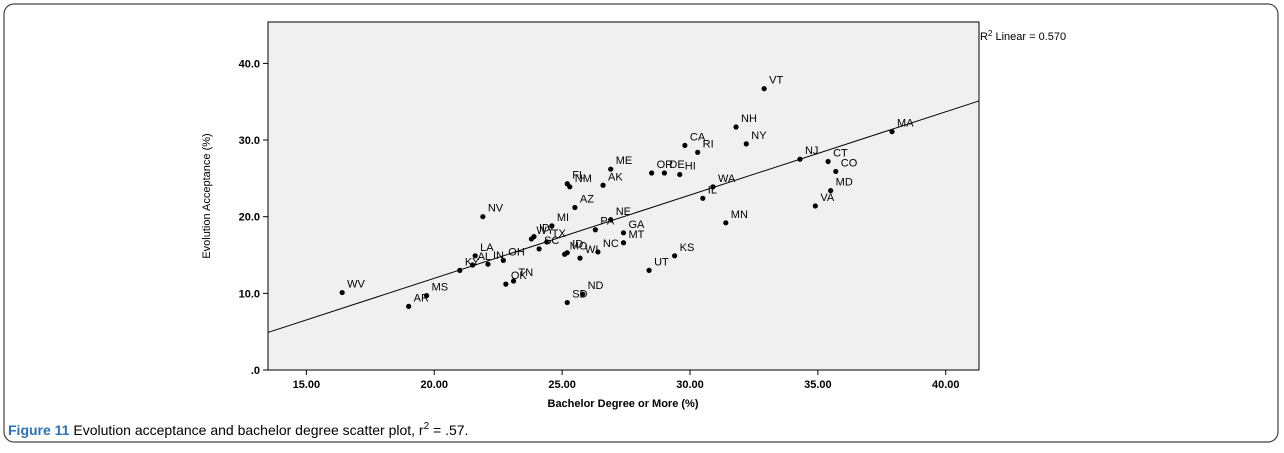 This screenshot has height=453, width=1284. I want to click on y-tick-label: 30.0, so click(249, 141).